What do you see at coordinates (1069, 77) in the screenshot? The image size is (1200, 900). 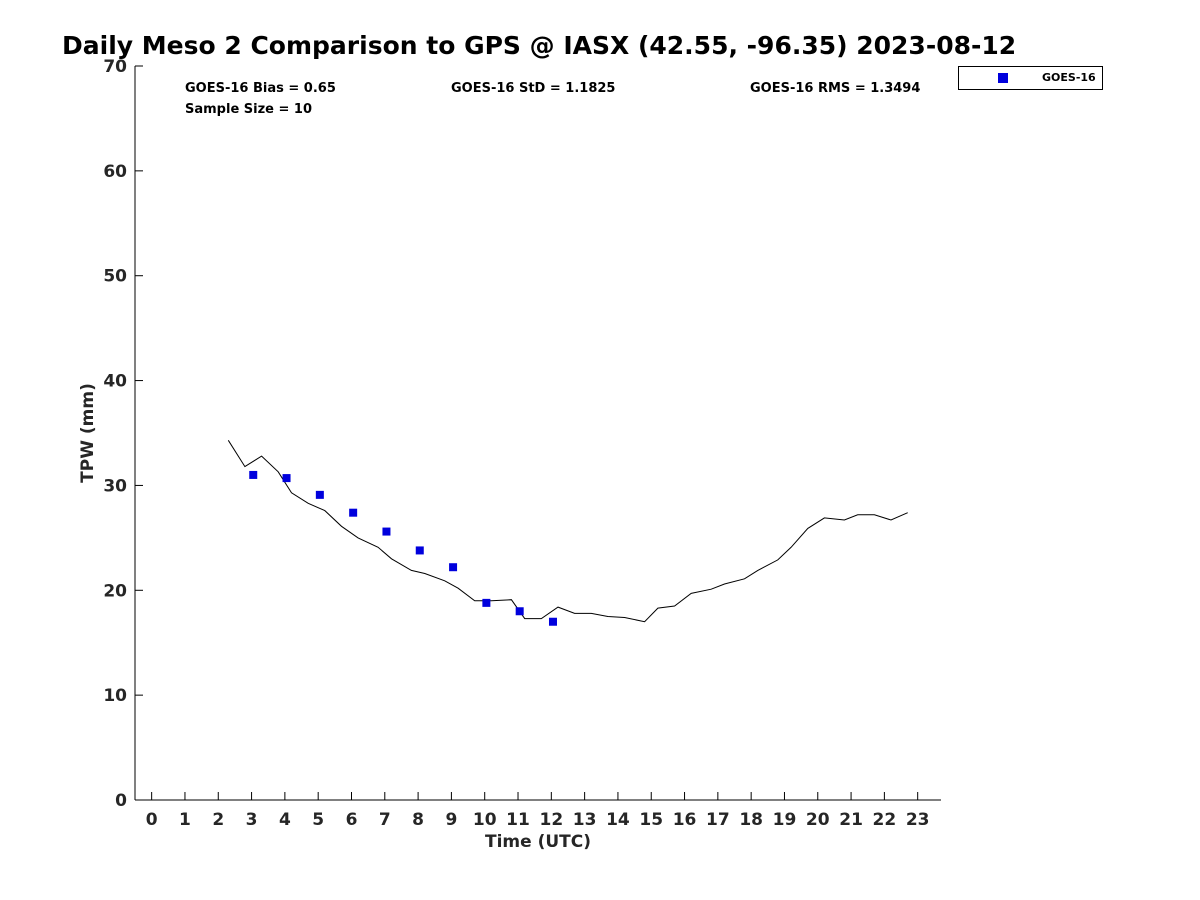 I see `legend-label-goes16: GOES-16` at bounding box center [1069, 77].